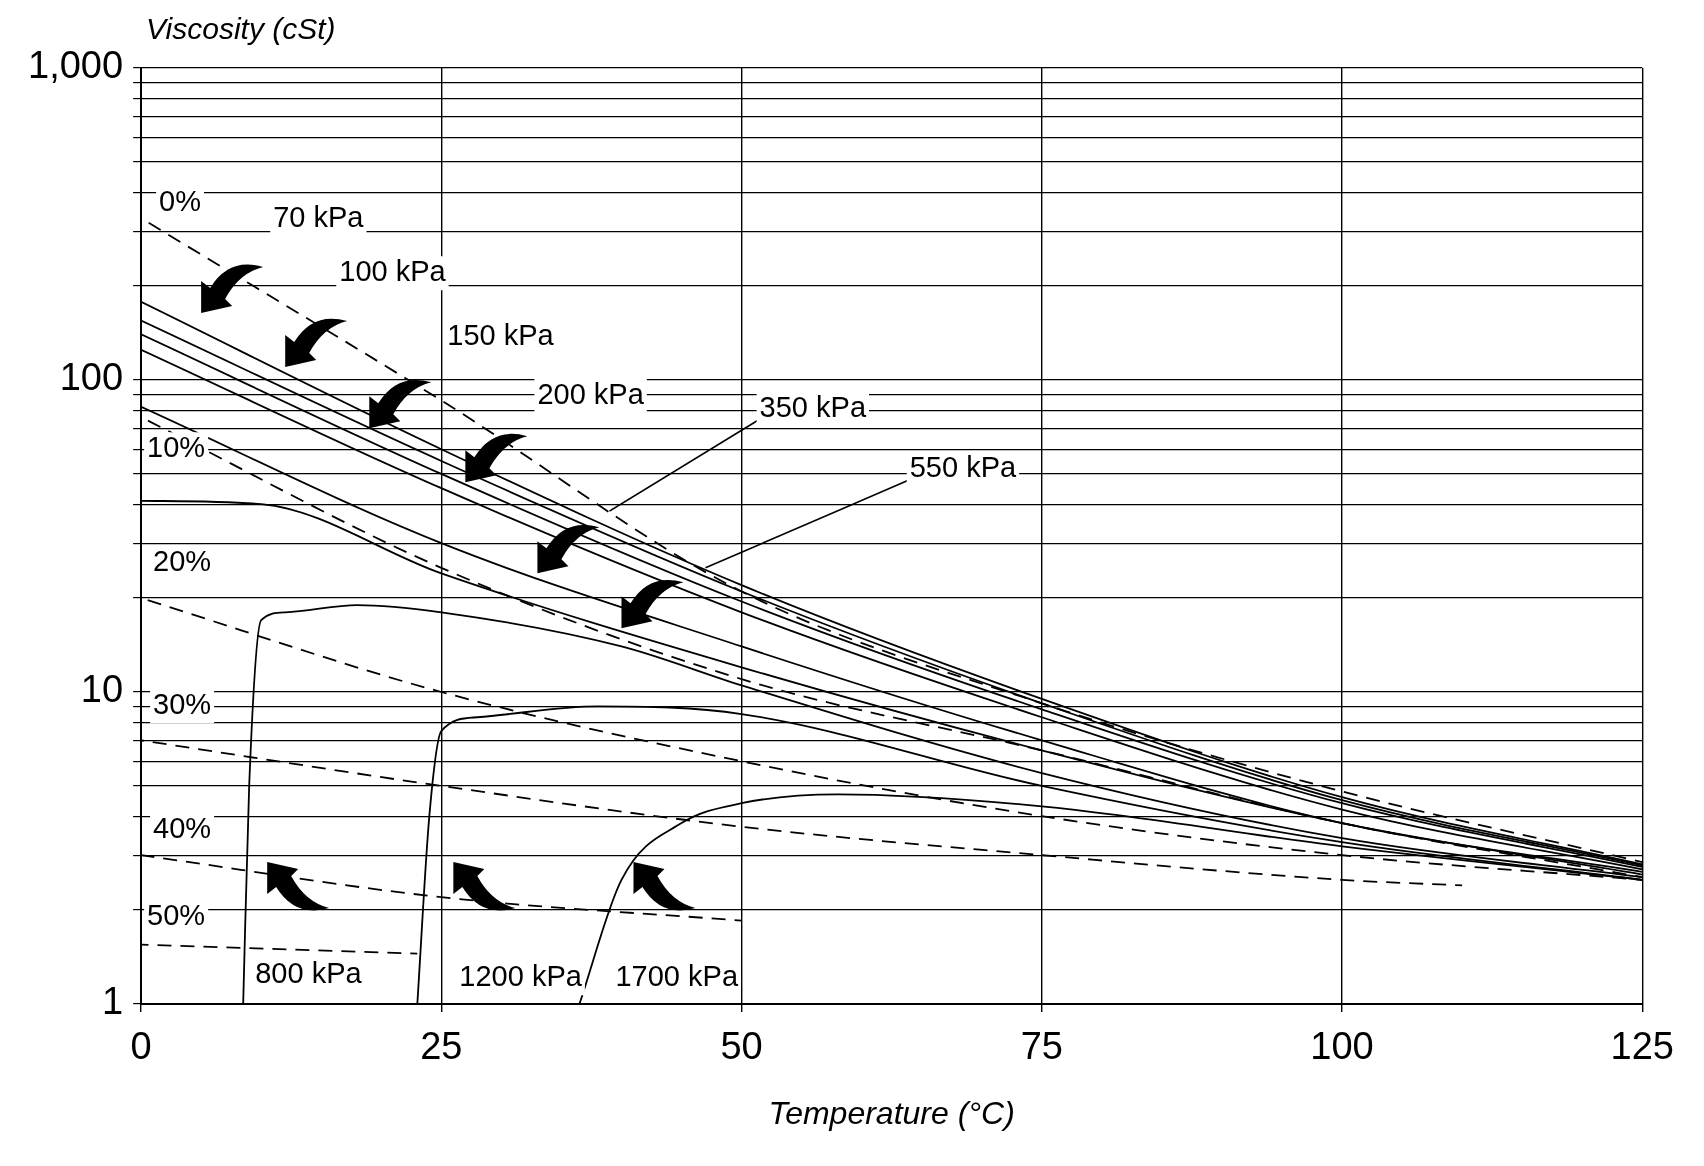  I want to click on annotation: 30%, so click(182, 704).